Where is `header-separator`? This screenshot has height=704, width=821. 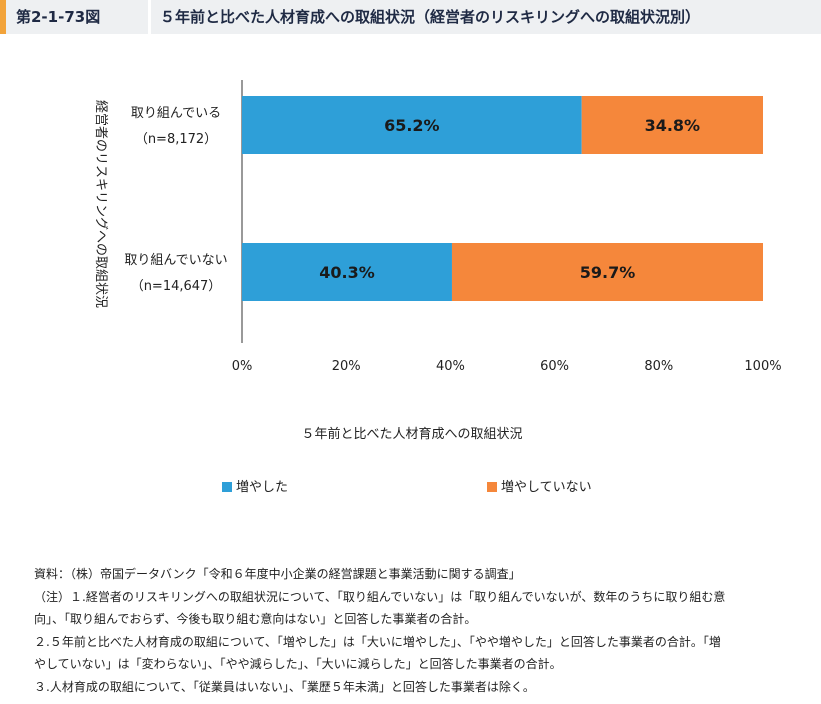
header-separator is located at coordinates (149, 17).